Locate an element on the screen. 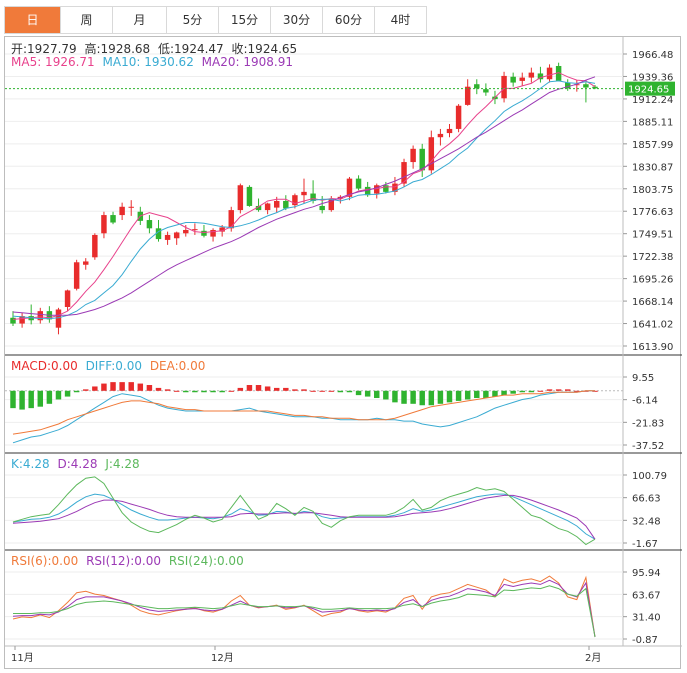  ma10-value: MA10: 1930.62 is located at coordinates (148, 62).